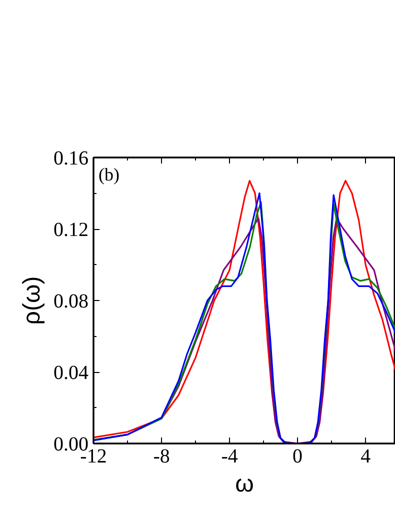 This screenshot has height=511, width=395. What do you see at coordinates (297, 457) in the screenshot?
I see `x-tick-label: 0` at bounding box center [297, 457].